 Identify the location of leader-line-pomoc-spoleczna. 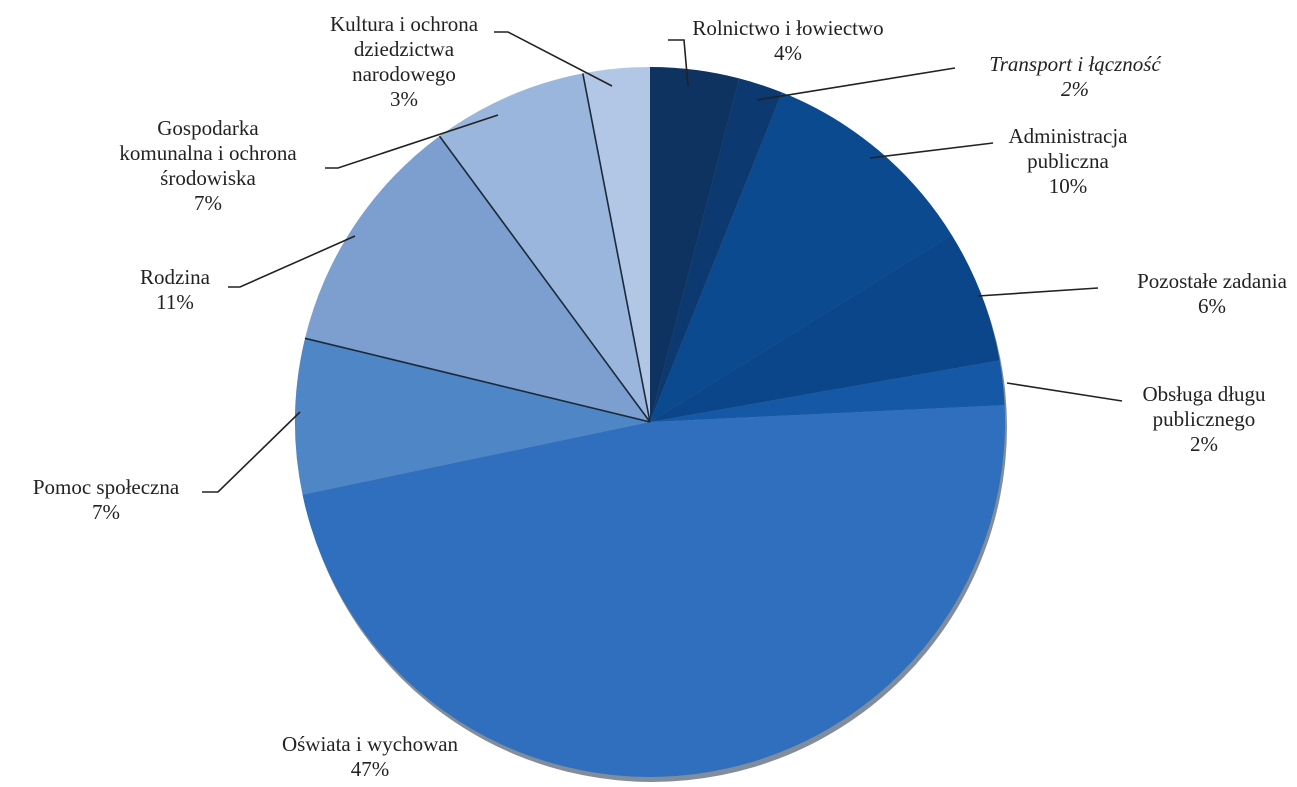
(251, 452).